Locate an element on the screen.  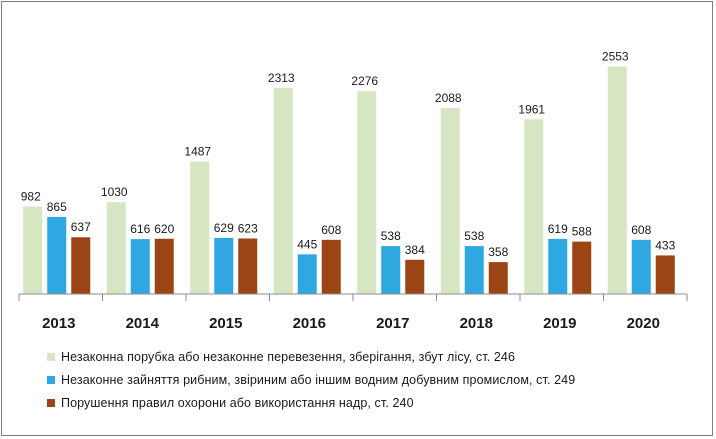
data-label-fishing-2013: 865 is located at coordinates (57, 207).